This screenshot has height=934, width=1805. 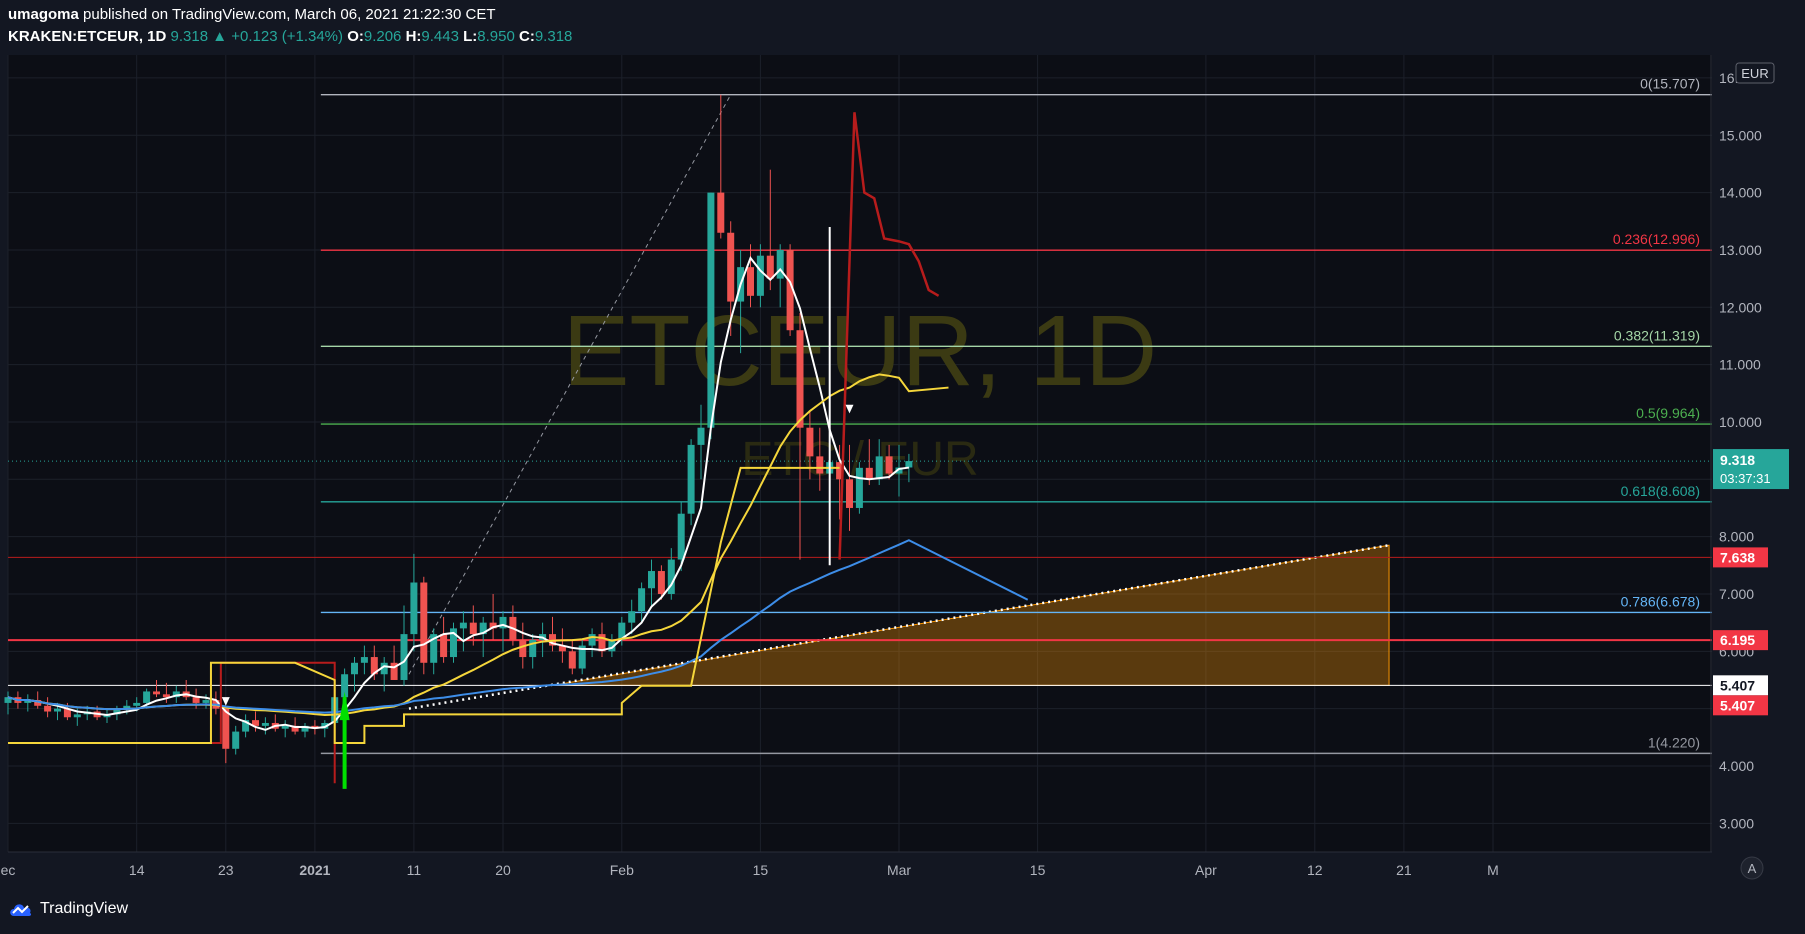 What do you see at coordinates (496, 36) in the screenshot?
I see `low-value: 8.950` at bounding box center [496, 36].